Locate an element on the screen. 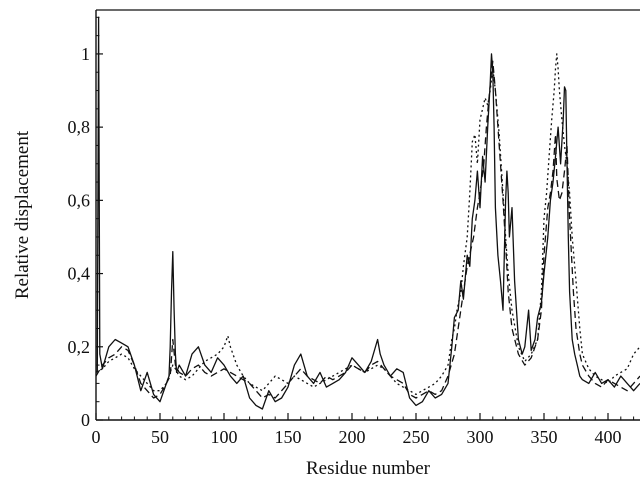 The image size is (640, 486). y-tick-label: 1 is located at coordinates (85, 54).